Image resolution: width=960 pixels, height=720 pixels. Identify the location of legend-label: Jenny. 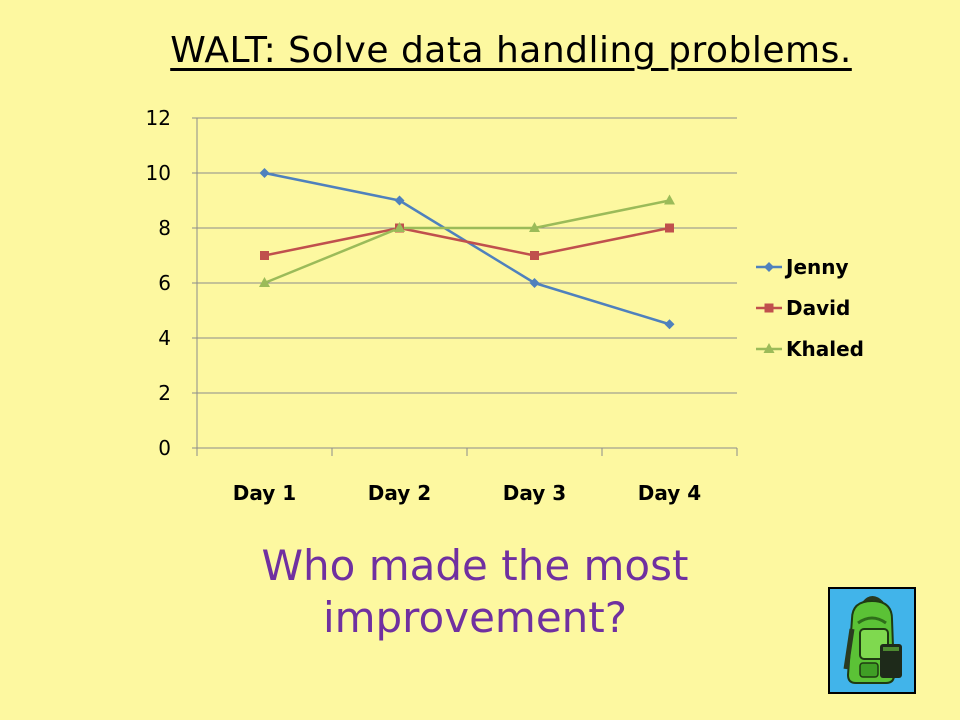
(816, 267).